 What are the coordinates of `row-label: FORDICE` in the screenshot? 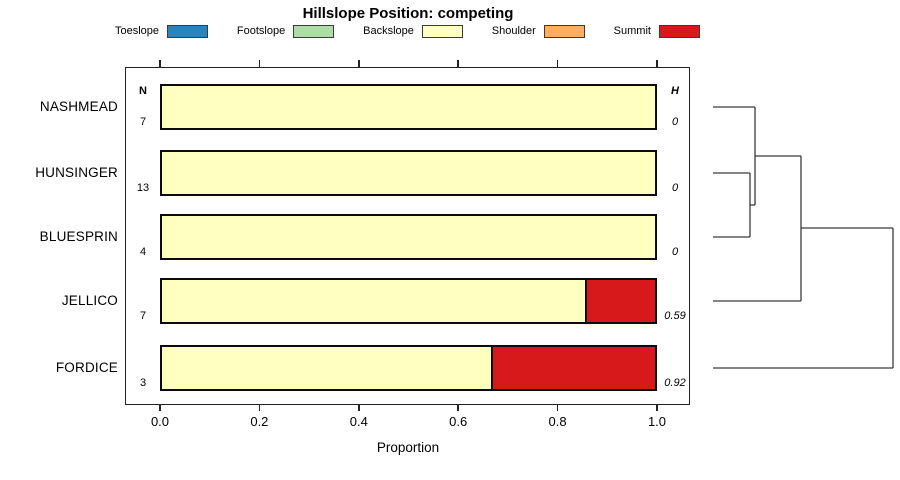 It's located at (86, 367).